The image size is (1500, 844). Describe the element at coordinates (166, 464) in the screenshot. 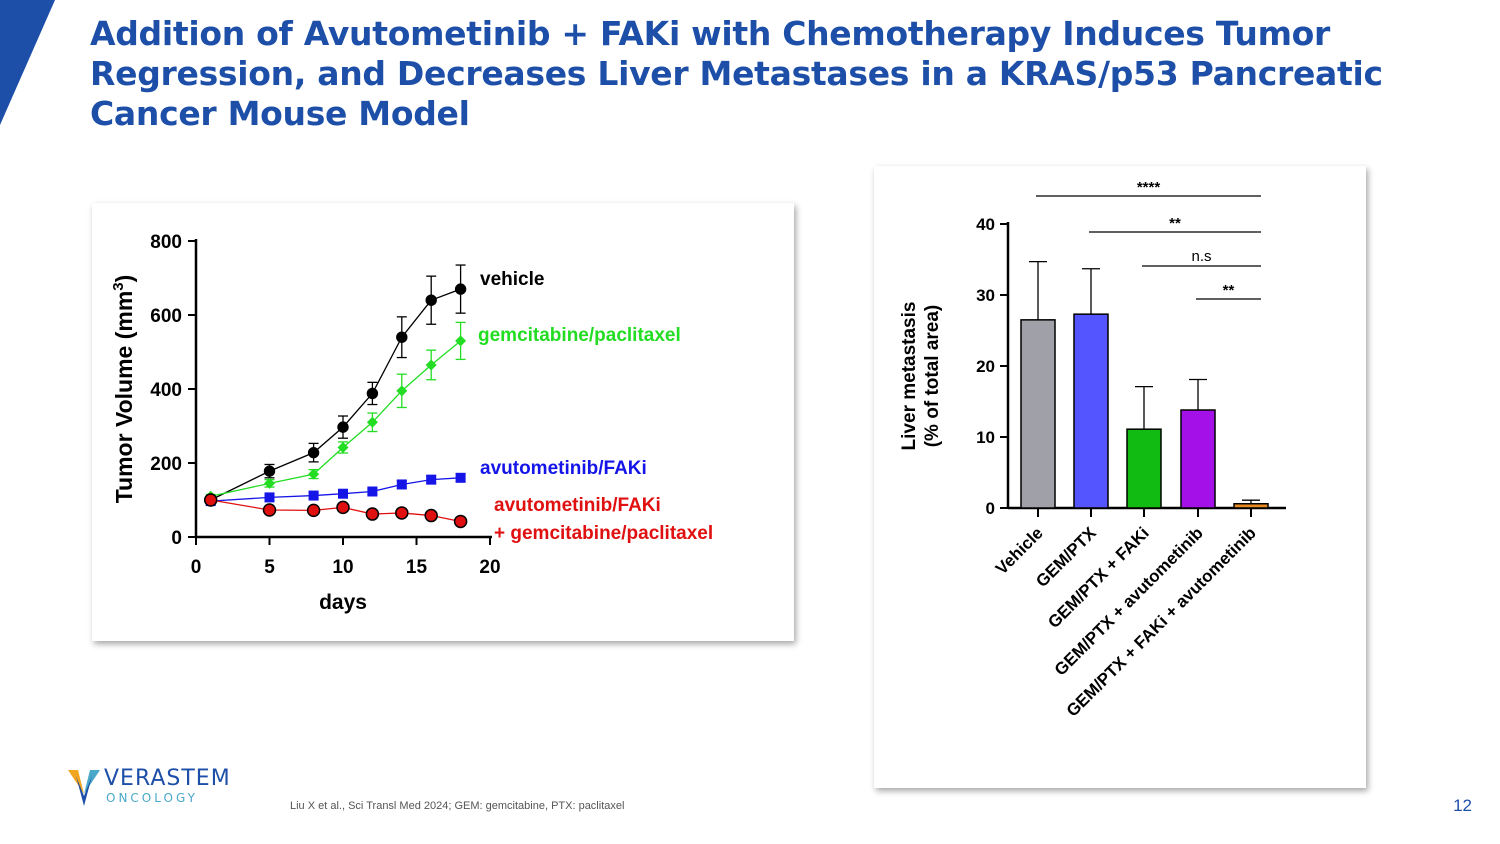

I see `y-tick-label: 200` at that location.